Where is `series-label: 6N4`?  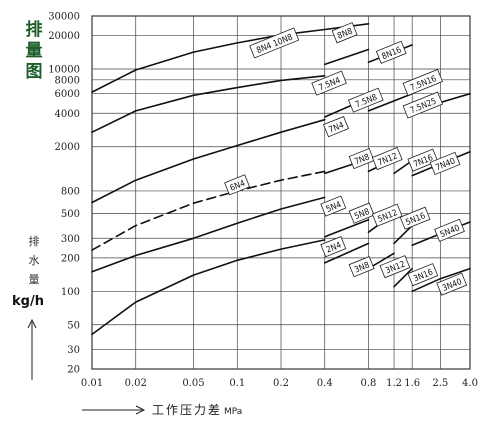
series-label: 6N4 is located at coordinates (237, 185).